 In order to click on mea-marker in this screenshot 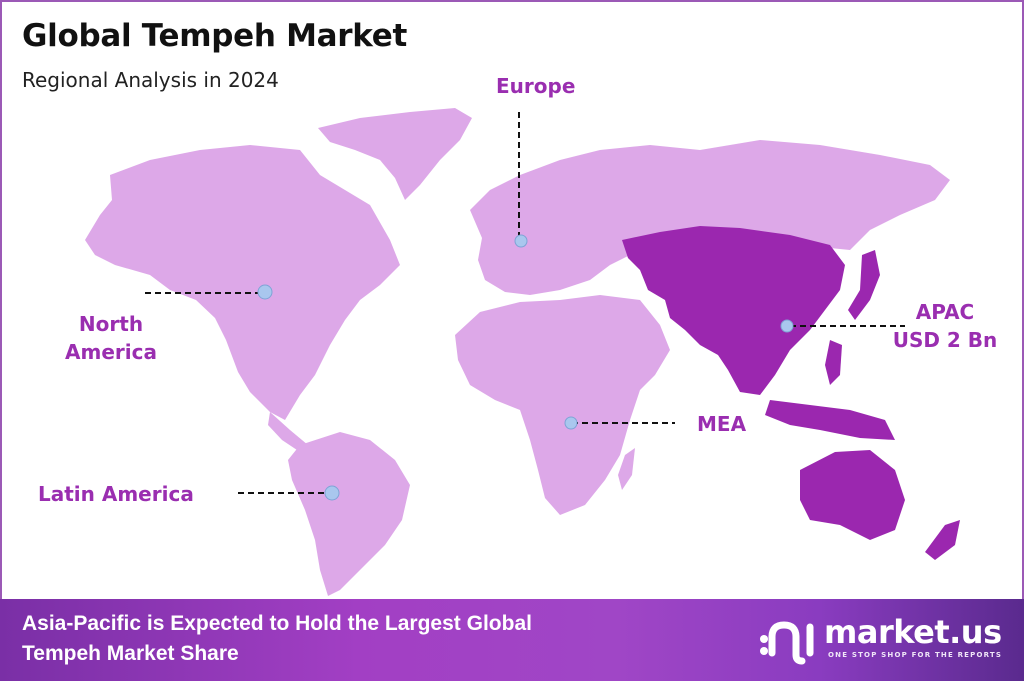, I will do `click(571, 423)`.